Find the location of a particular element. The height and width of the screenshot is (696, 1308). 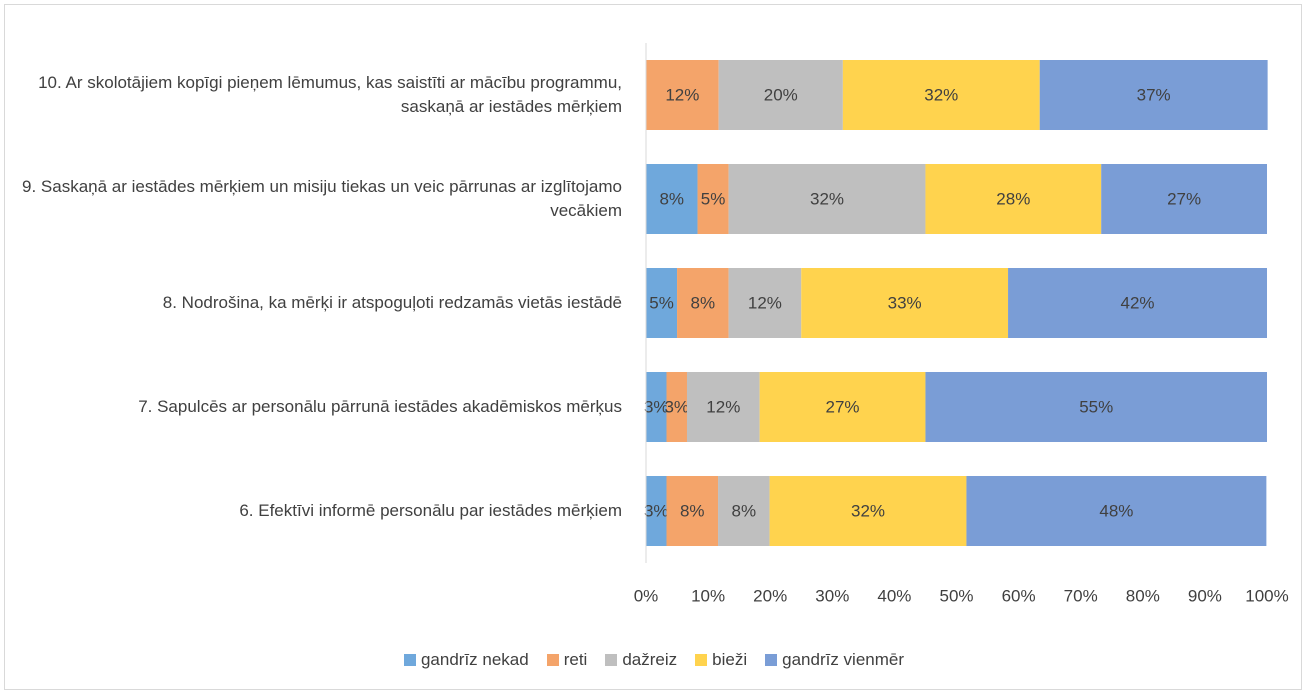

legend-item: dažreiz is located at coordinates (641, 660).